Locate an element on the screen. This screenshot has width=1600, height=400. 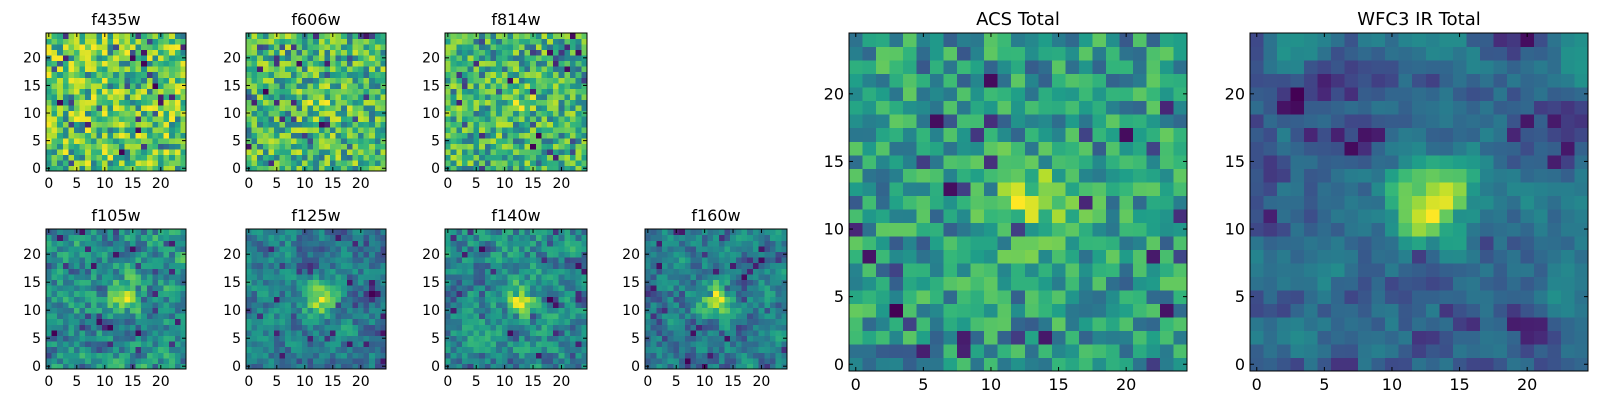
heatmap-cells is located at coordinates (316, 102).